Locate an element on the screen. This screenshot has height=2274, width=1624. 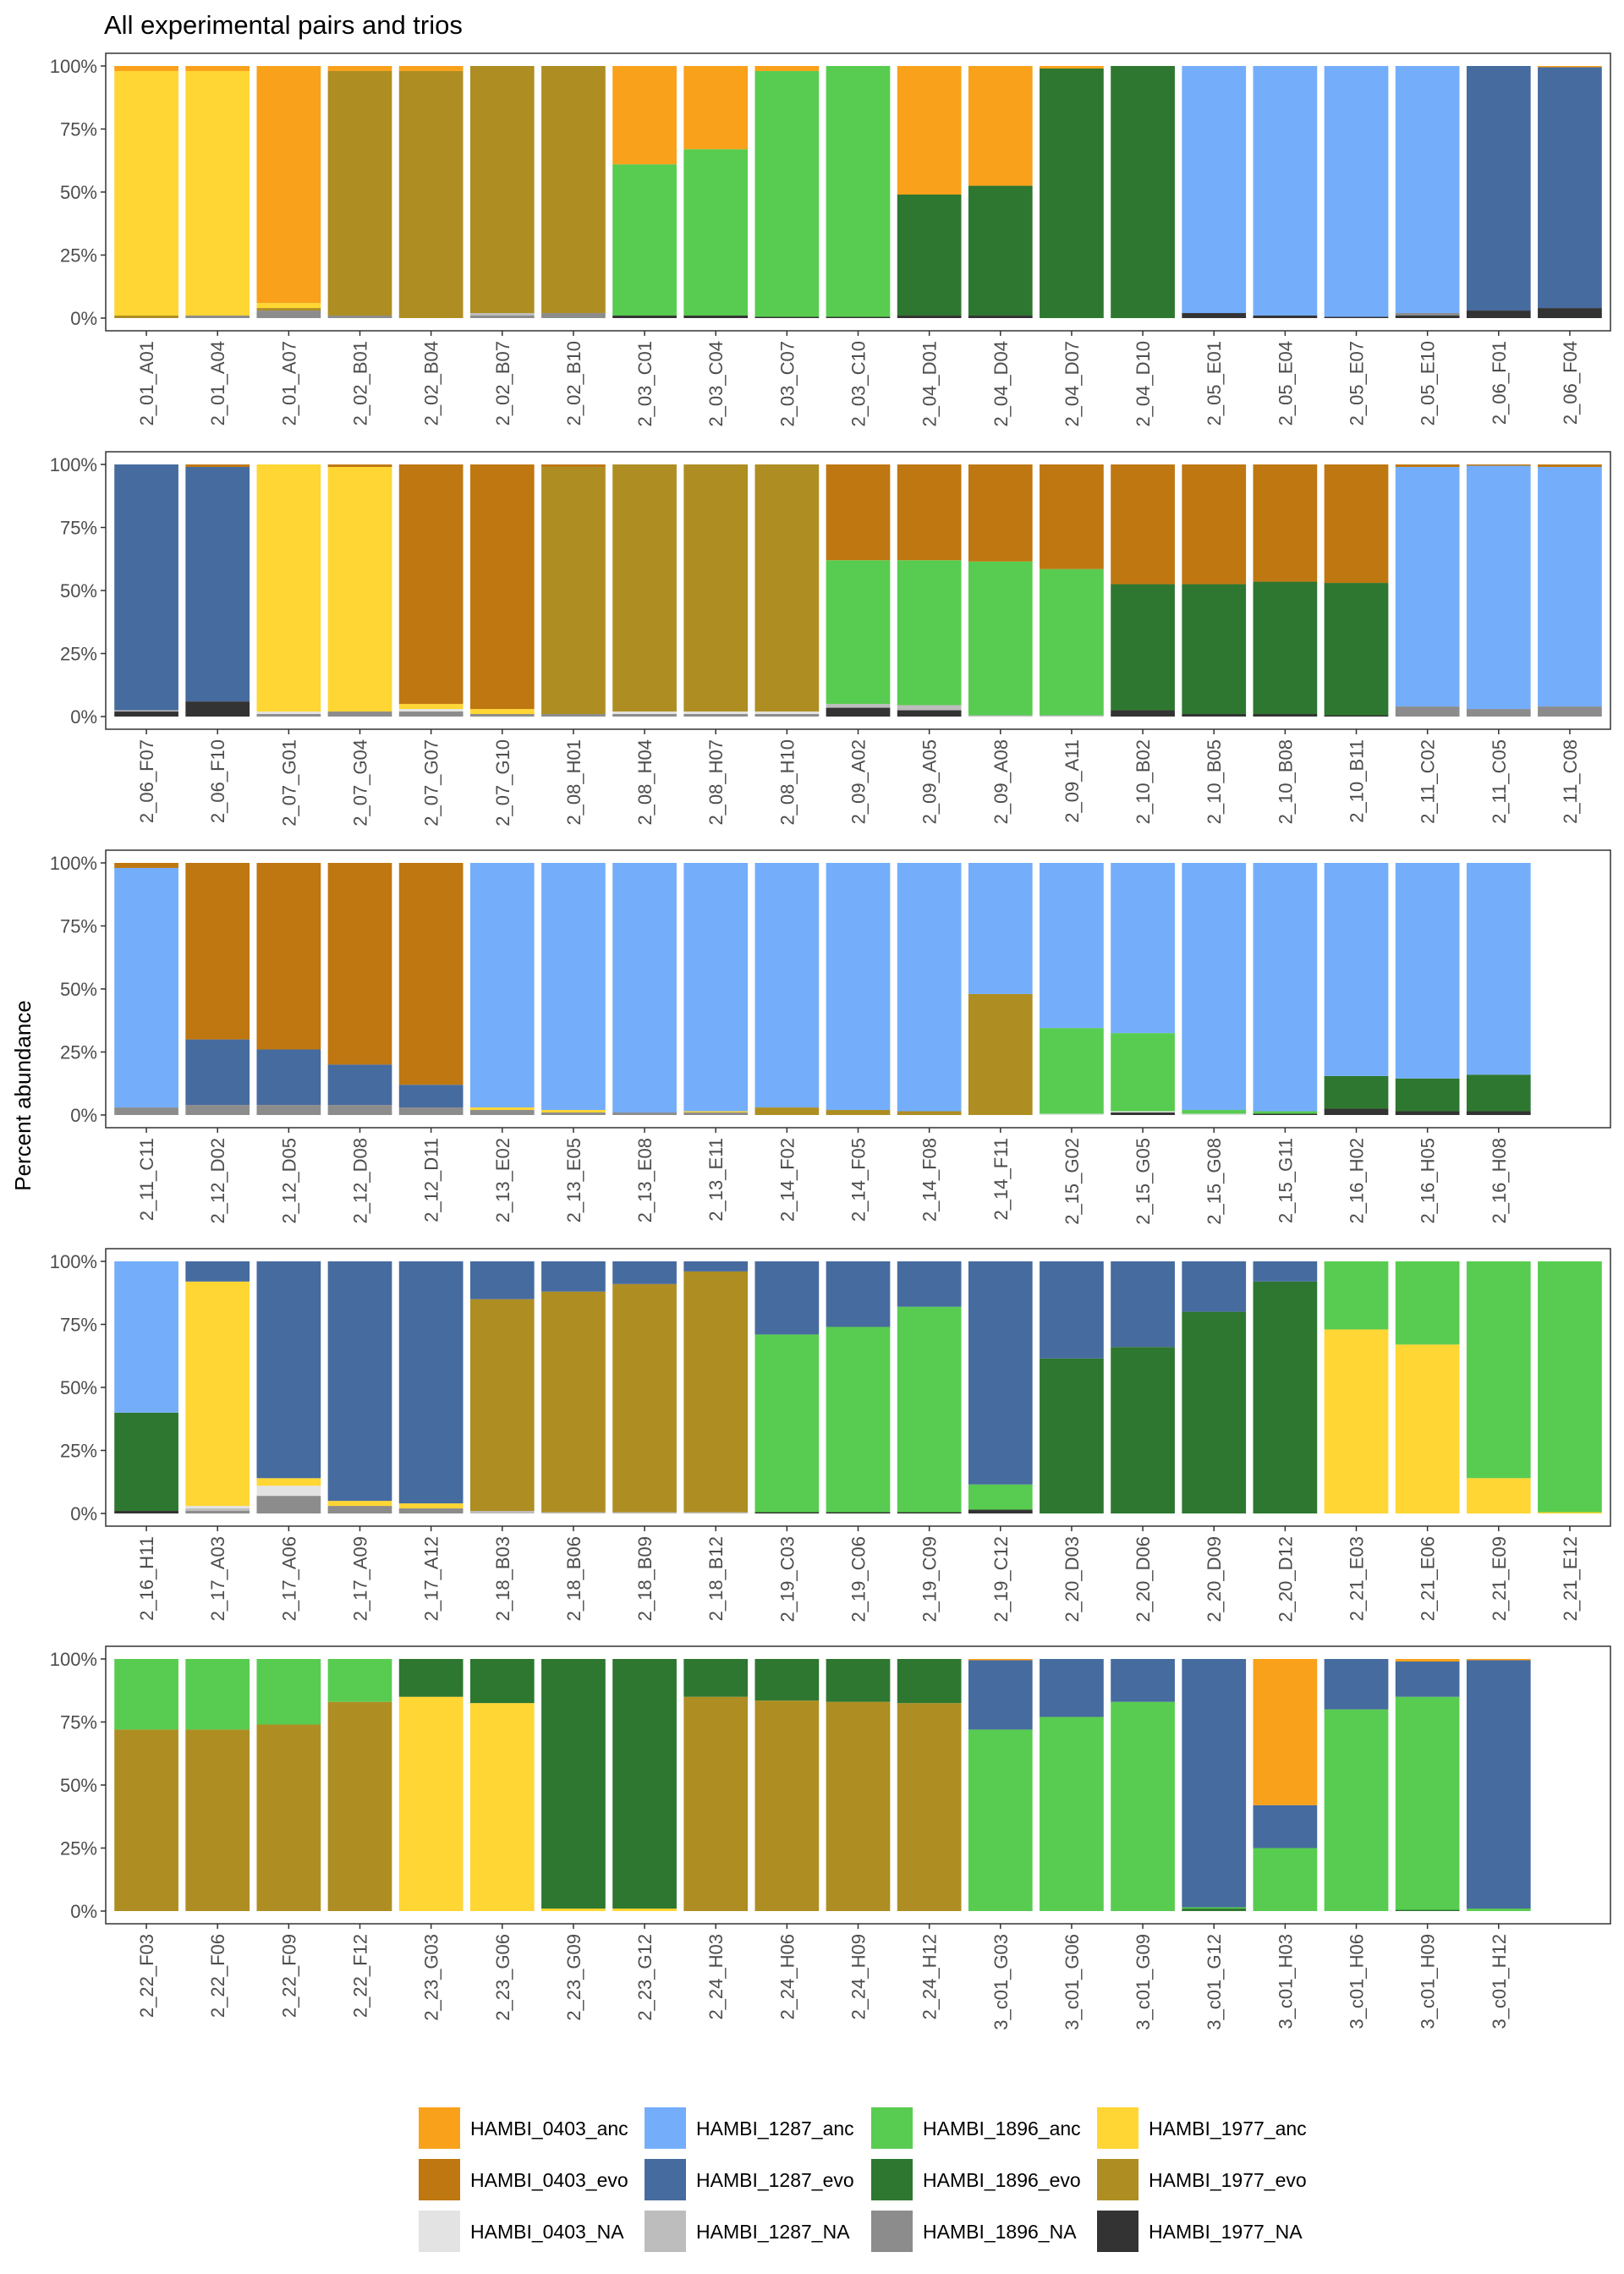
legend-label: HAMBI_1896_NA is located at coordinates (1000, 2232).